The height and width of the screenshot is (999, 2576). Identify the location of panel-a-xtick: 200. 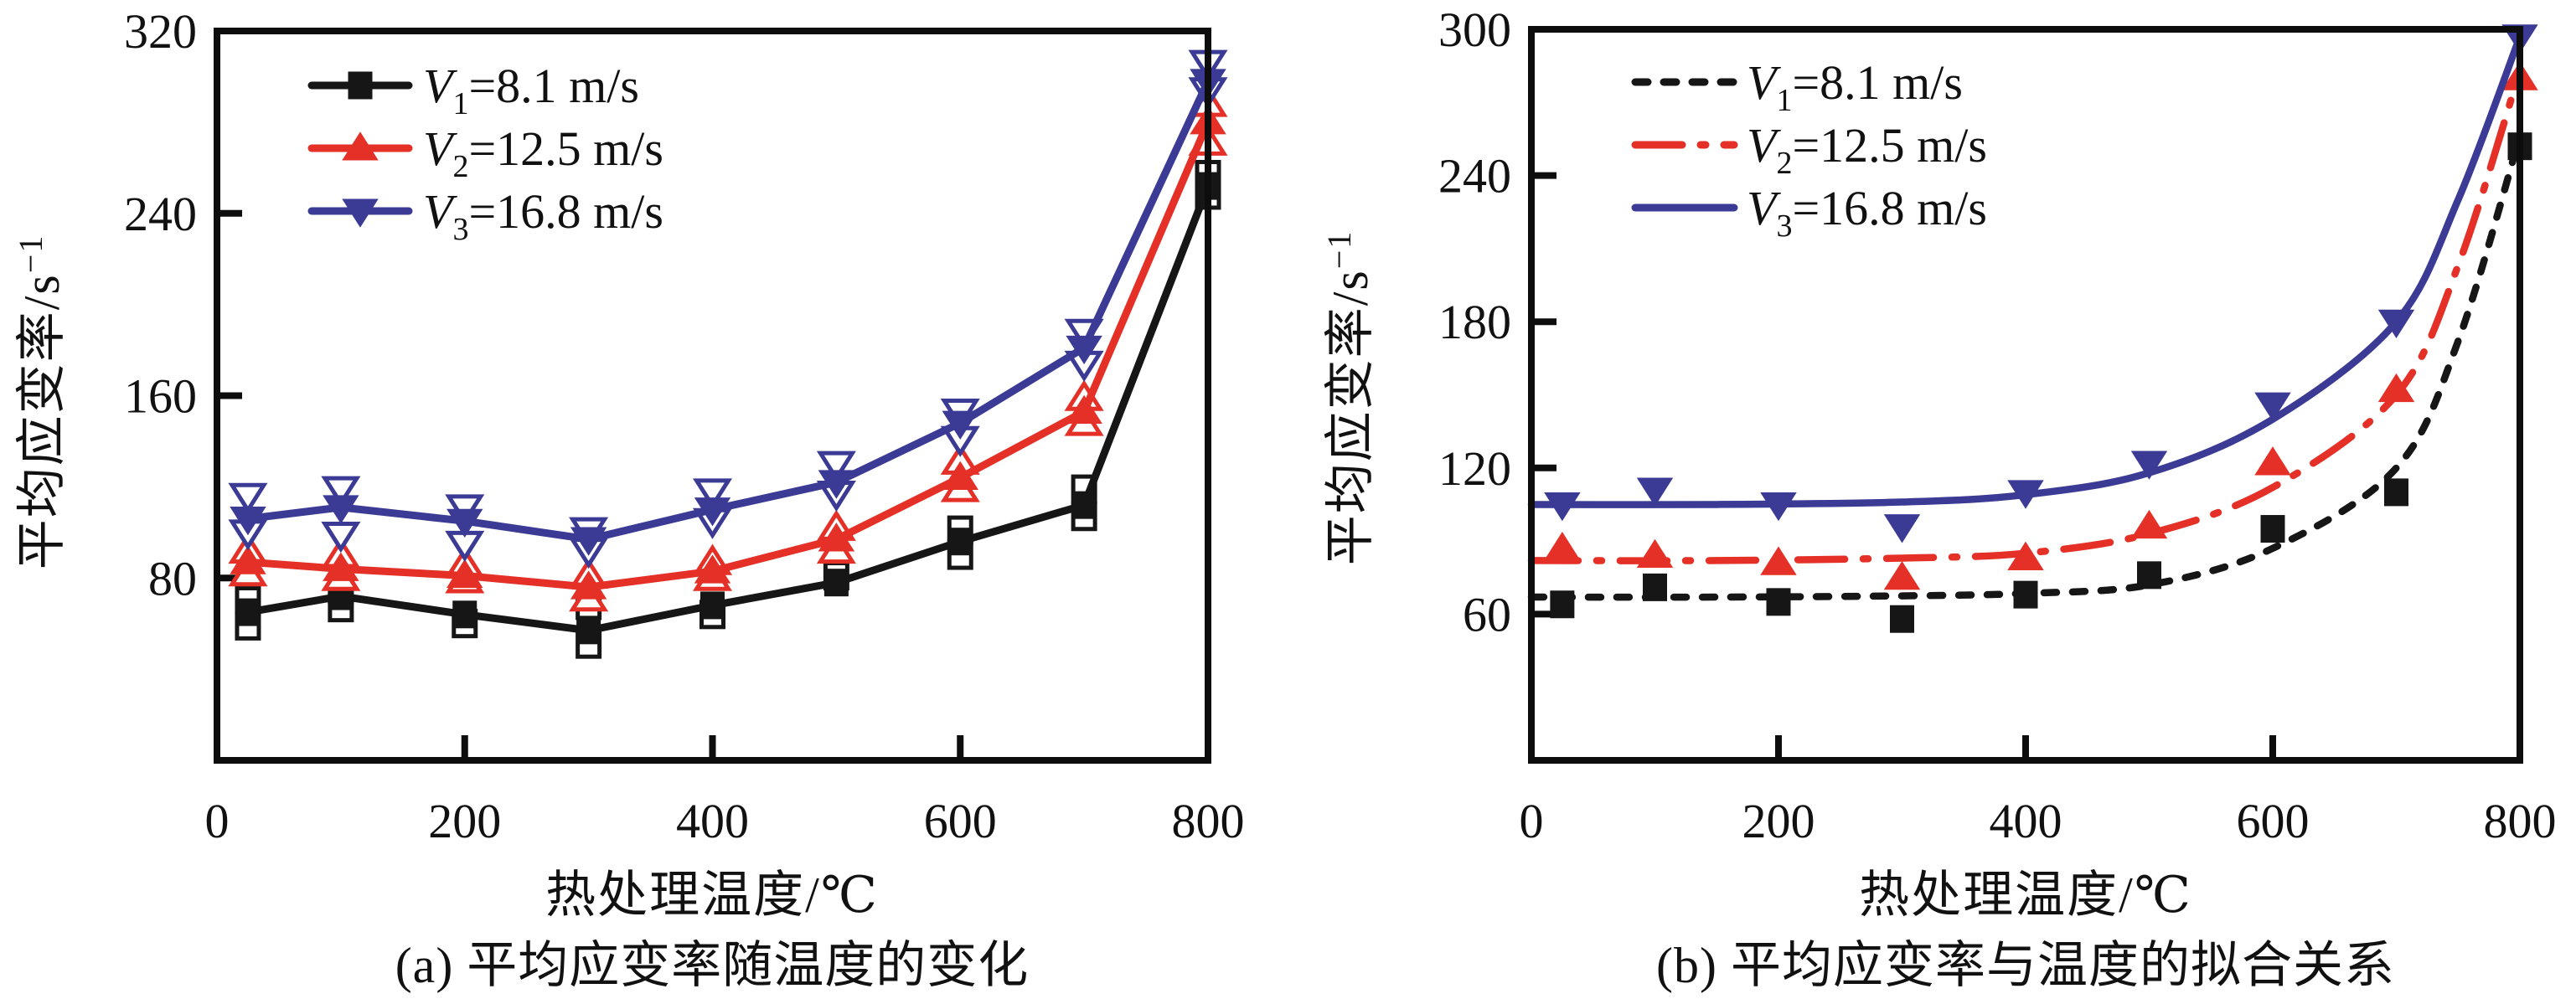
(464, 821).